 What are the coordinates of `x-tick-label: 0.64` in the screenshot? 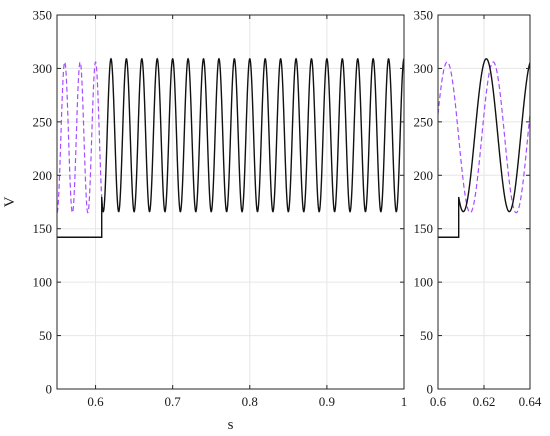 It's located at (530, 401).